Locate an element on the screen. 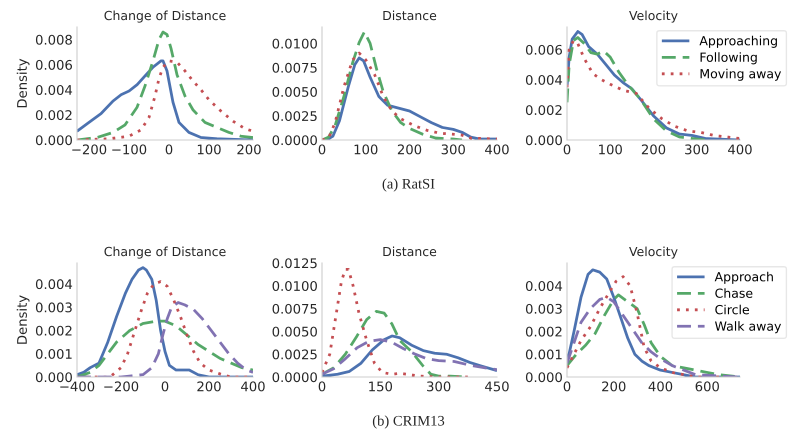 Image resolution: width=791 pixels, height=442 pixels. x-tick-label: 600 is located at coordinates (707, 386).